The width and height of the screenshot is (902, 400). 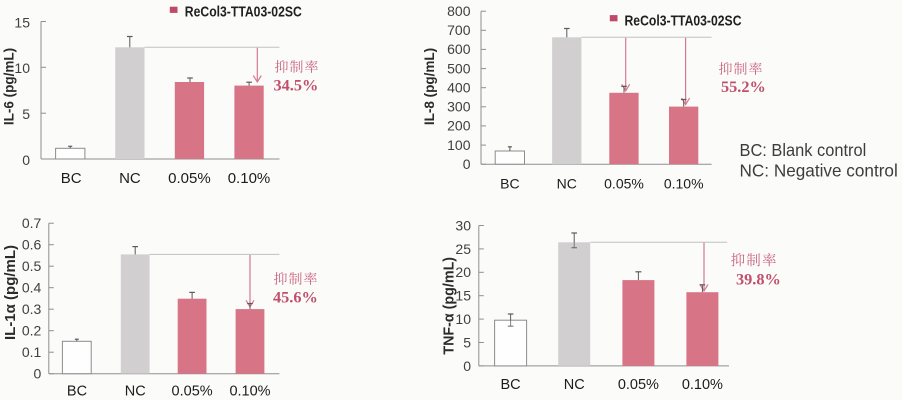 I want to click on svg-text: 0.1, so click(x=32, y=352).